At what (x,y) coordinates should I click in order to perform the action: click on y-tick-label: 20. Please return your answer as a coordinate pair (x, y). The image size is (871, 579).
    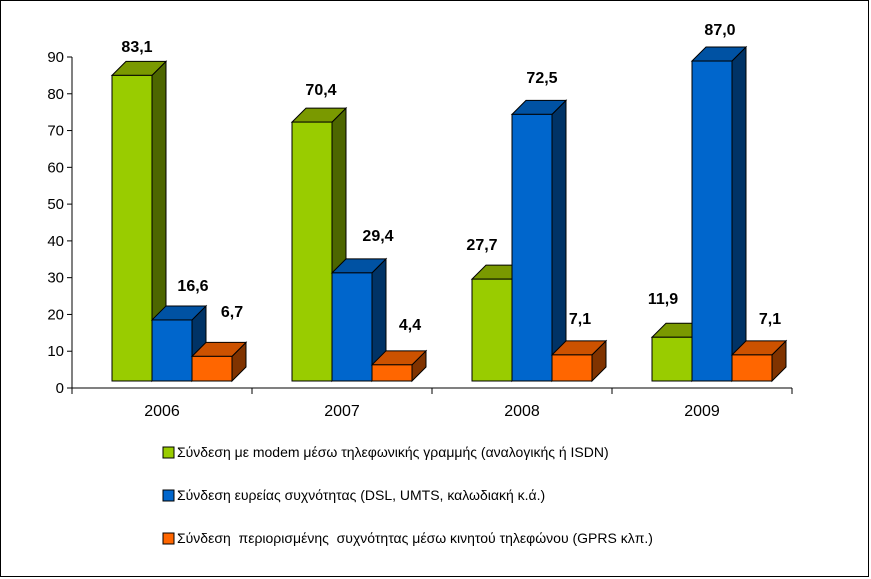
    Looking at the image, I should click on (55, 314).